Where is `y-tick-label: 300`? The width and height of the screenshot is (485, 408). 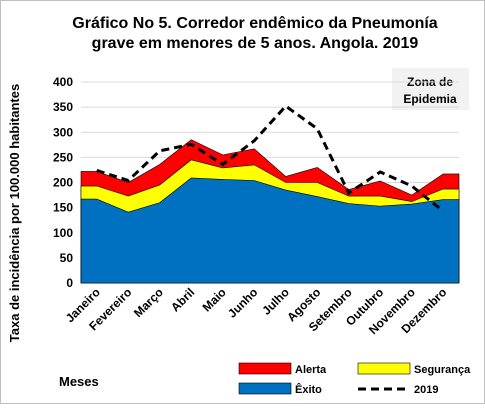
y-tick-label: 300 is located at coordinates (63, 132).